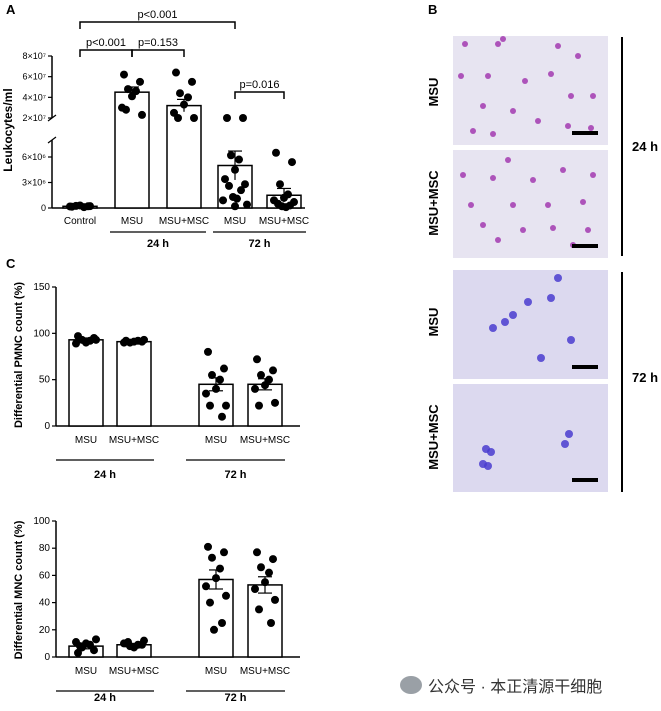  What do you see at coordinates (45, 630) in the screenshot?
I see `tick-label-y: 20` at bounding box center [45, 630].